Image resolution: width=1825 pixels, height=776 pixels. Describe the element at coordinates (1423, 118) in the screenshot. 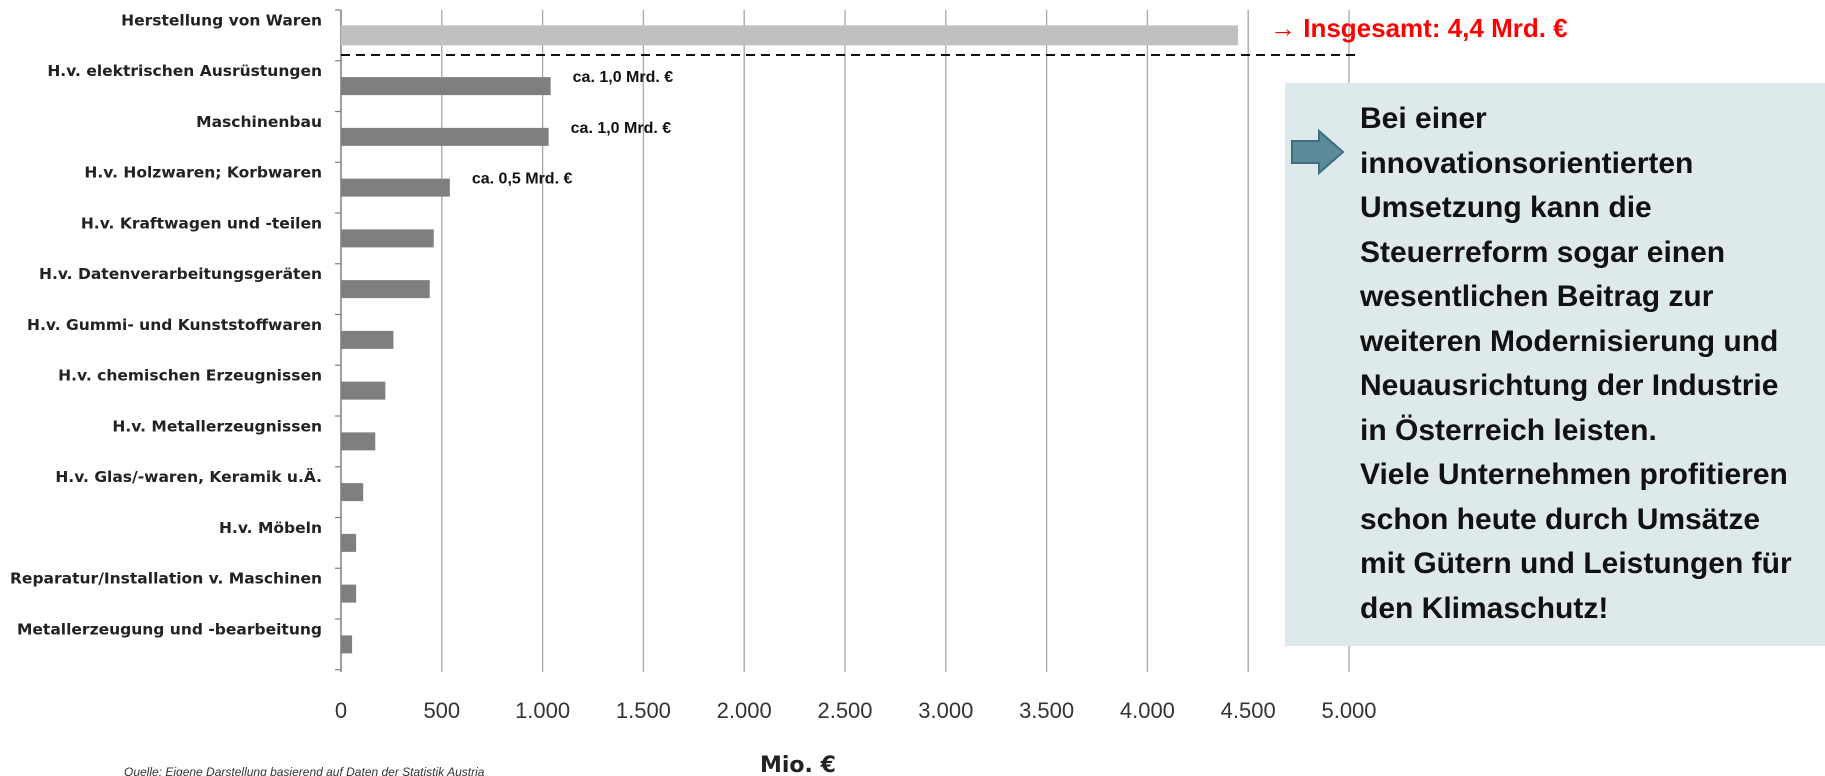

I see `callout-line: Bei einer` at that location.